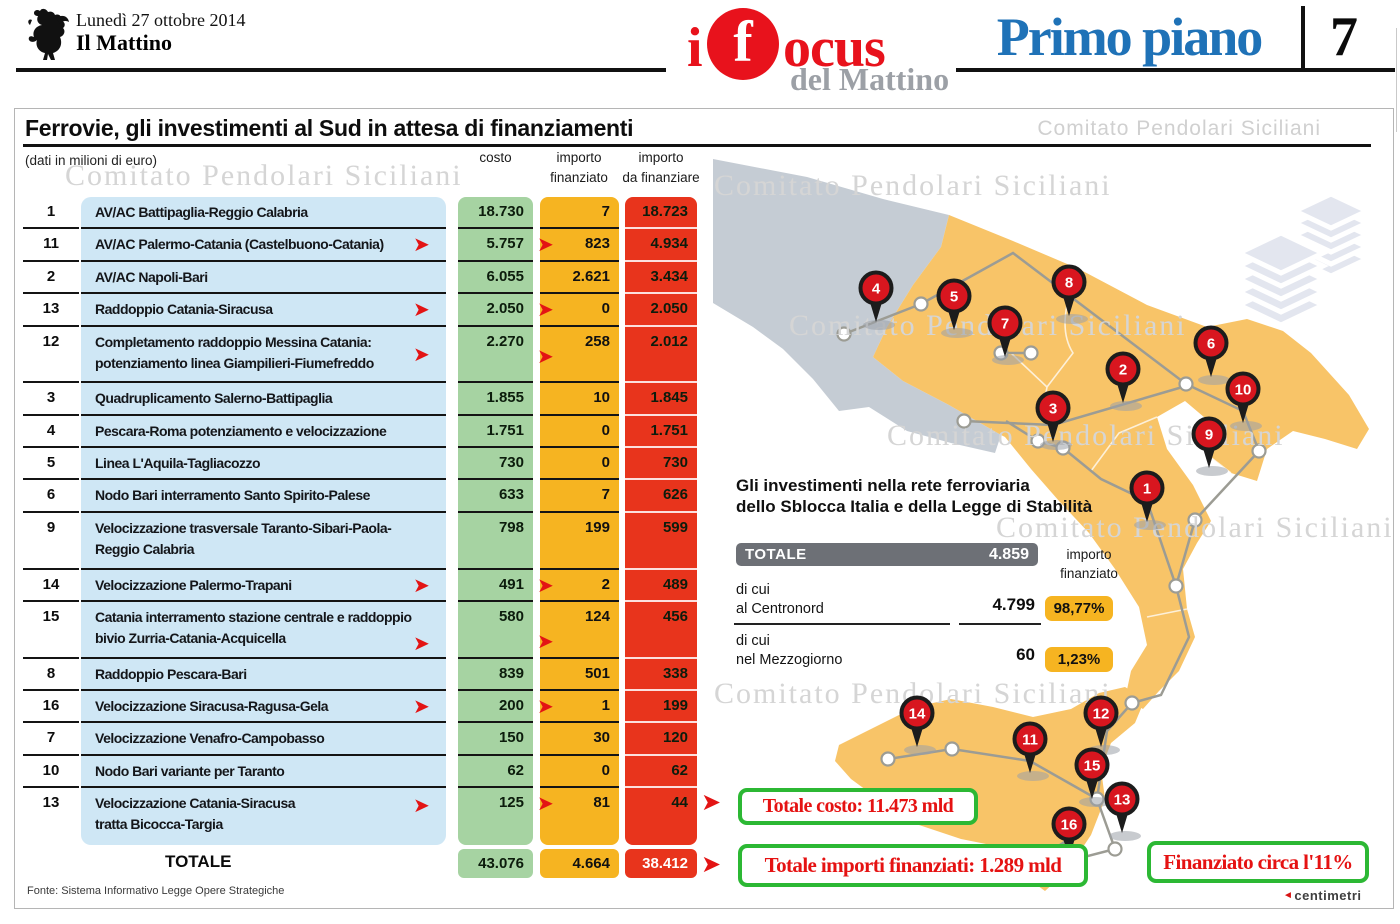 This screenshot has height=924, width=1400. I want to click on row-costo-value: 580, so click(495, 630).